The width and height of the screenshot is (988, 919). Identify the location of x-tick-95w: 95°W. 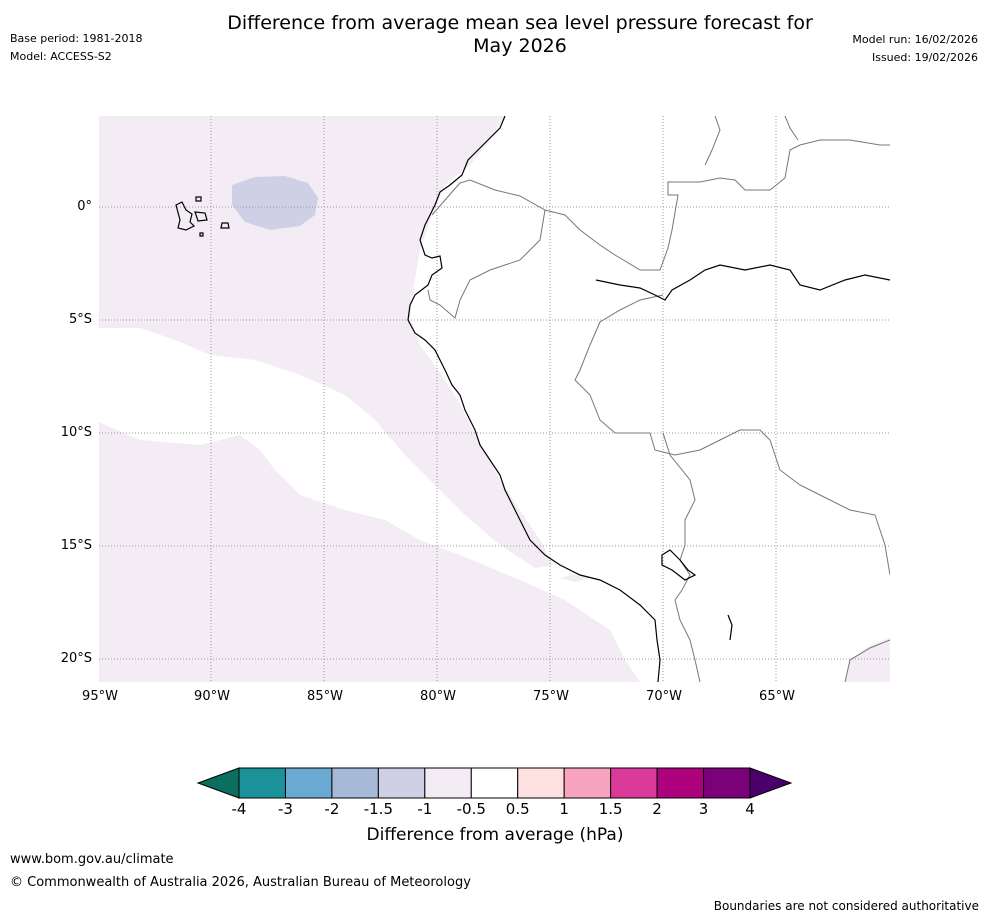
(100, 696).